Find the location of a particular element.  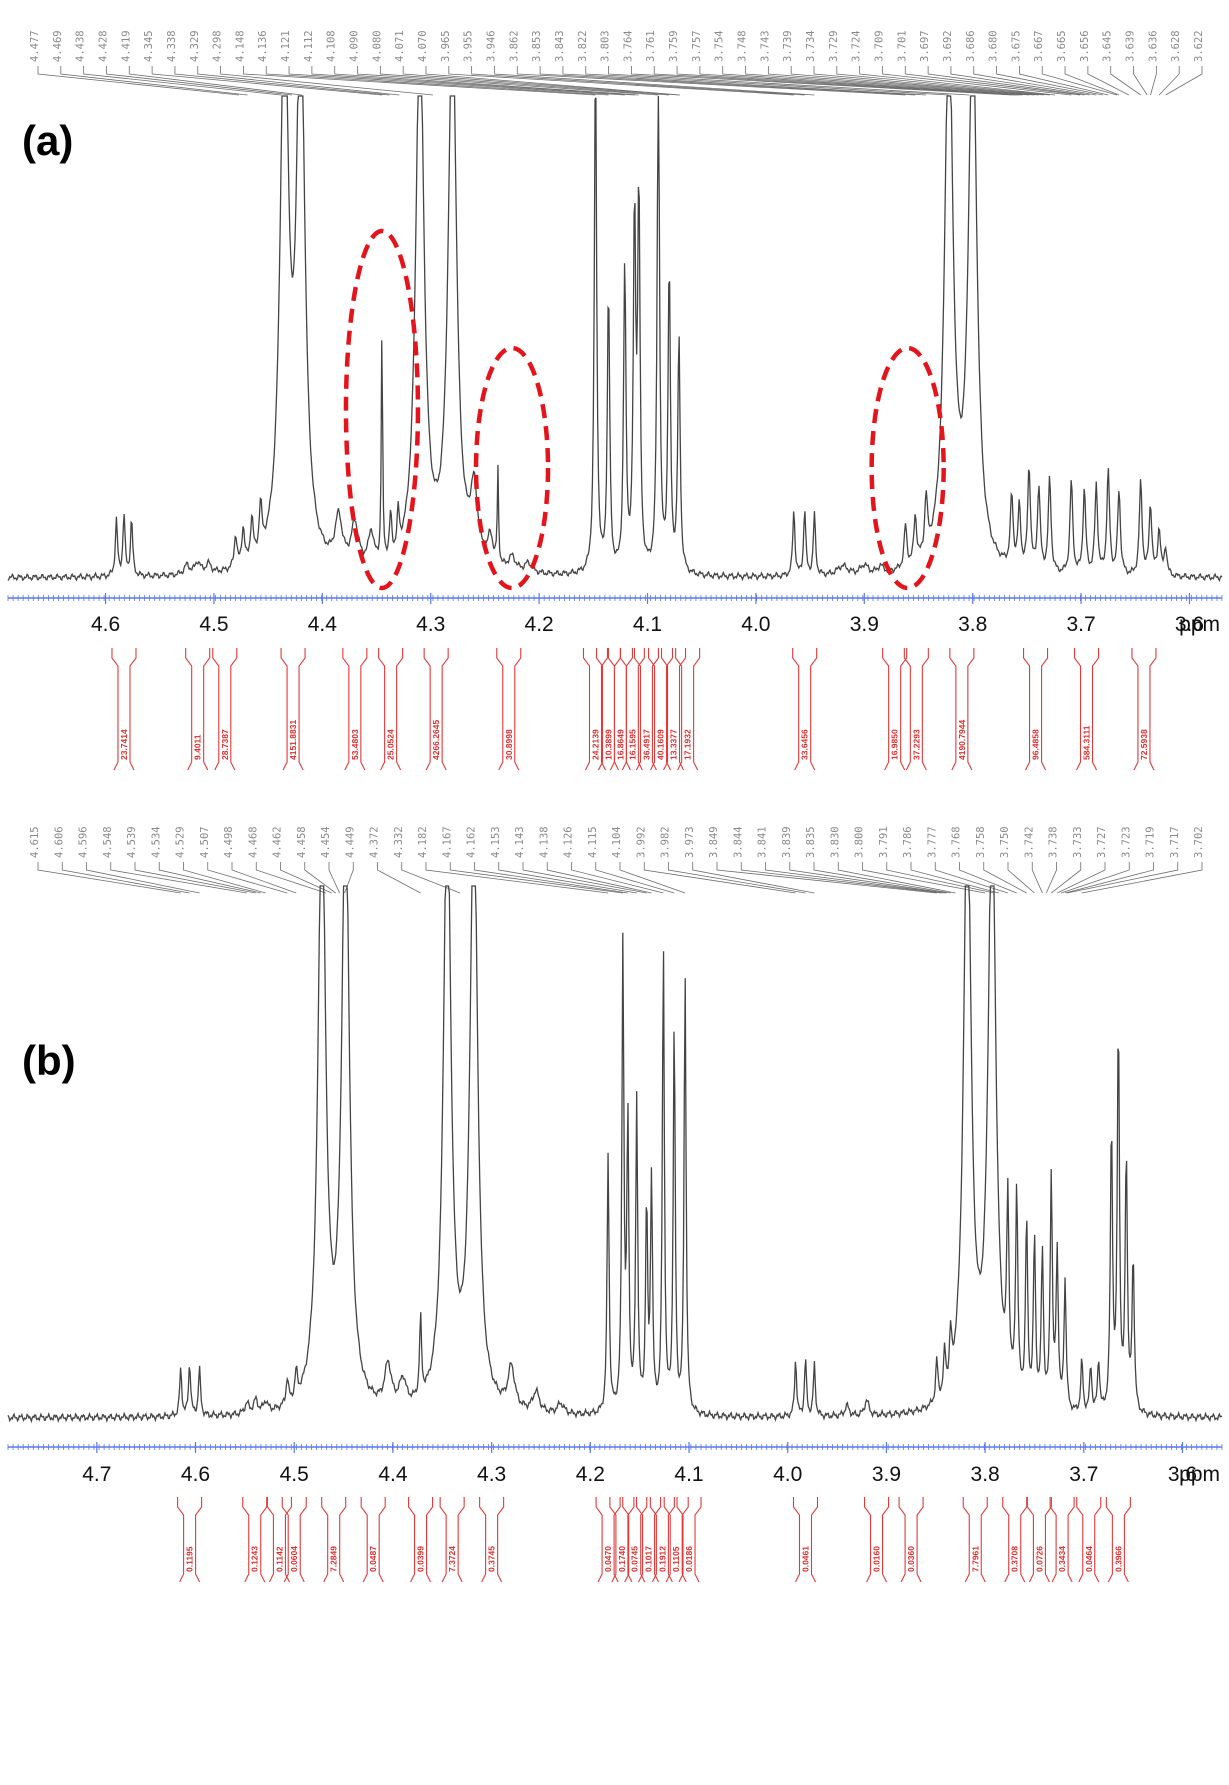

integral-value: 0.1017 is located at coordinates (649, 1559).